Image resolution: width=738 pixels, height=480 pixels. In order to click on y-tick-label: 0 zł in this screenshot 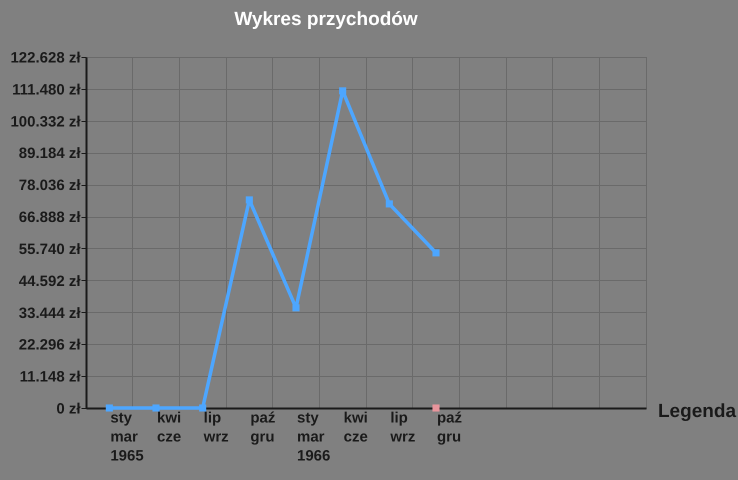, I will do `click(69, 409)`.